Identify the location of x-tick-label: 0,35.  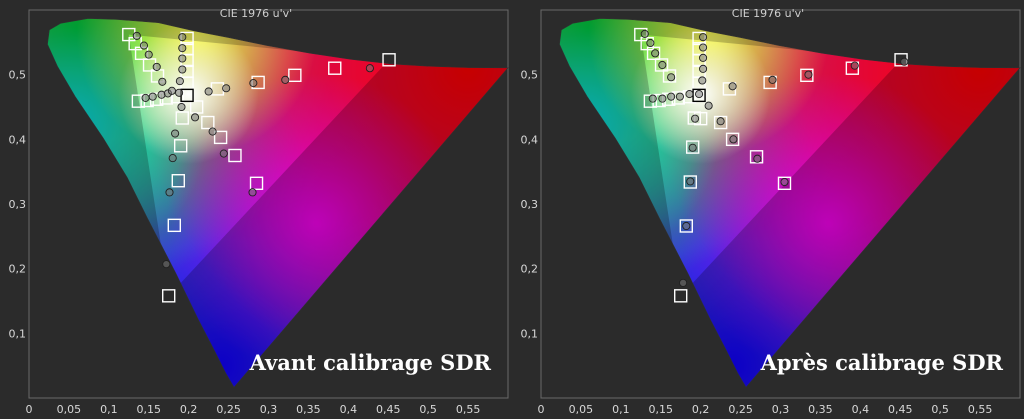
(820, 409).